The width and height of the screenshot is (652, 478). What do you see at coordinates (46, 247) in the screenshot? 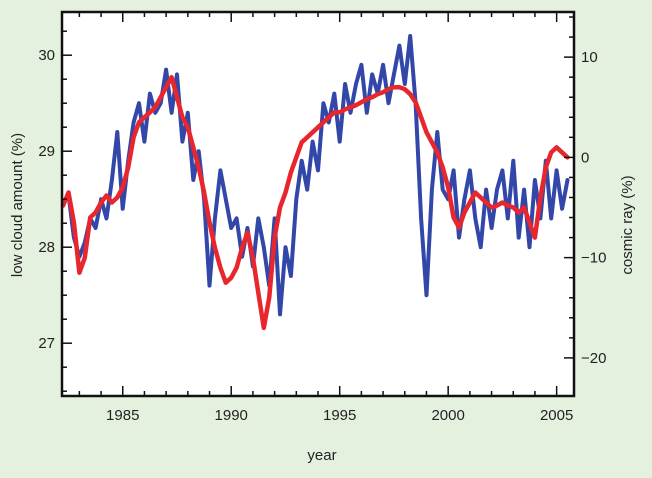
I see `y-left-tick-label: 28` at bounding box center [46, 247].